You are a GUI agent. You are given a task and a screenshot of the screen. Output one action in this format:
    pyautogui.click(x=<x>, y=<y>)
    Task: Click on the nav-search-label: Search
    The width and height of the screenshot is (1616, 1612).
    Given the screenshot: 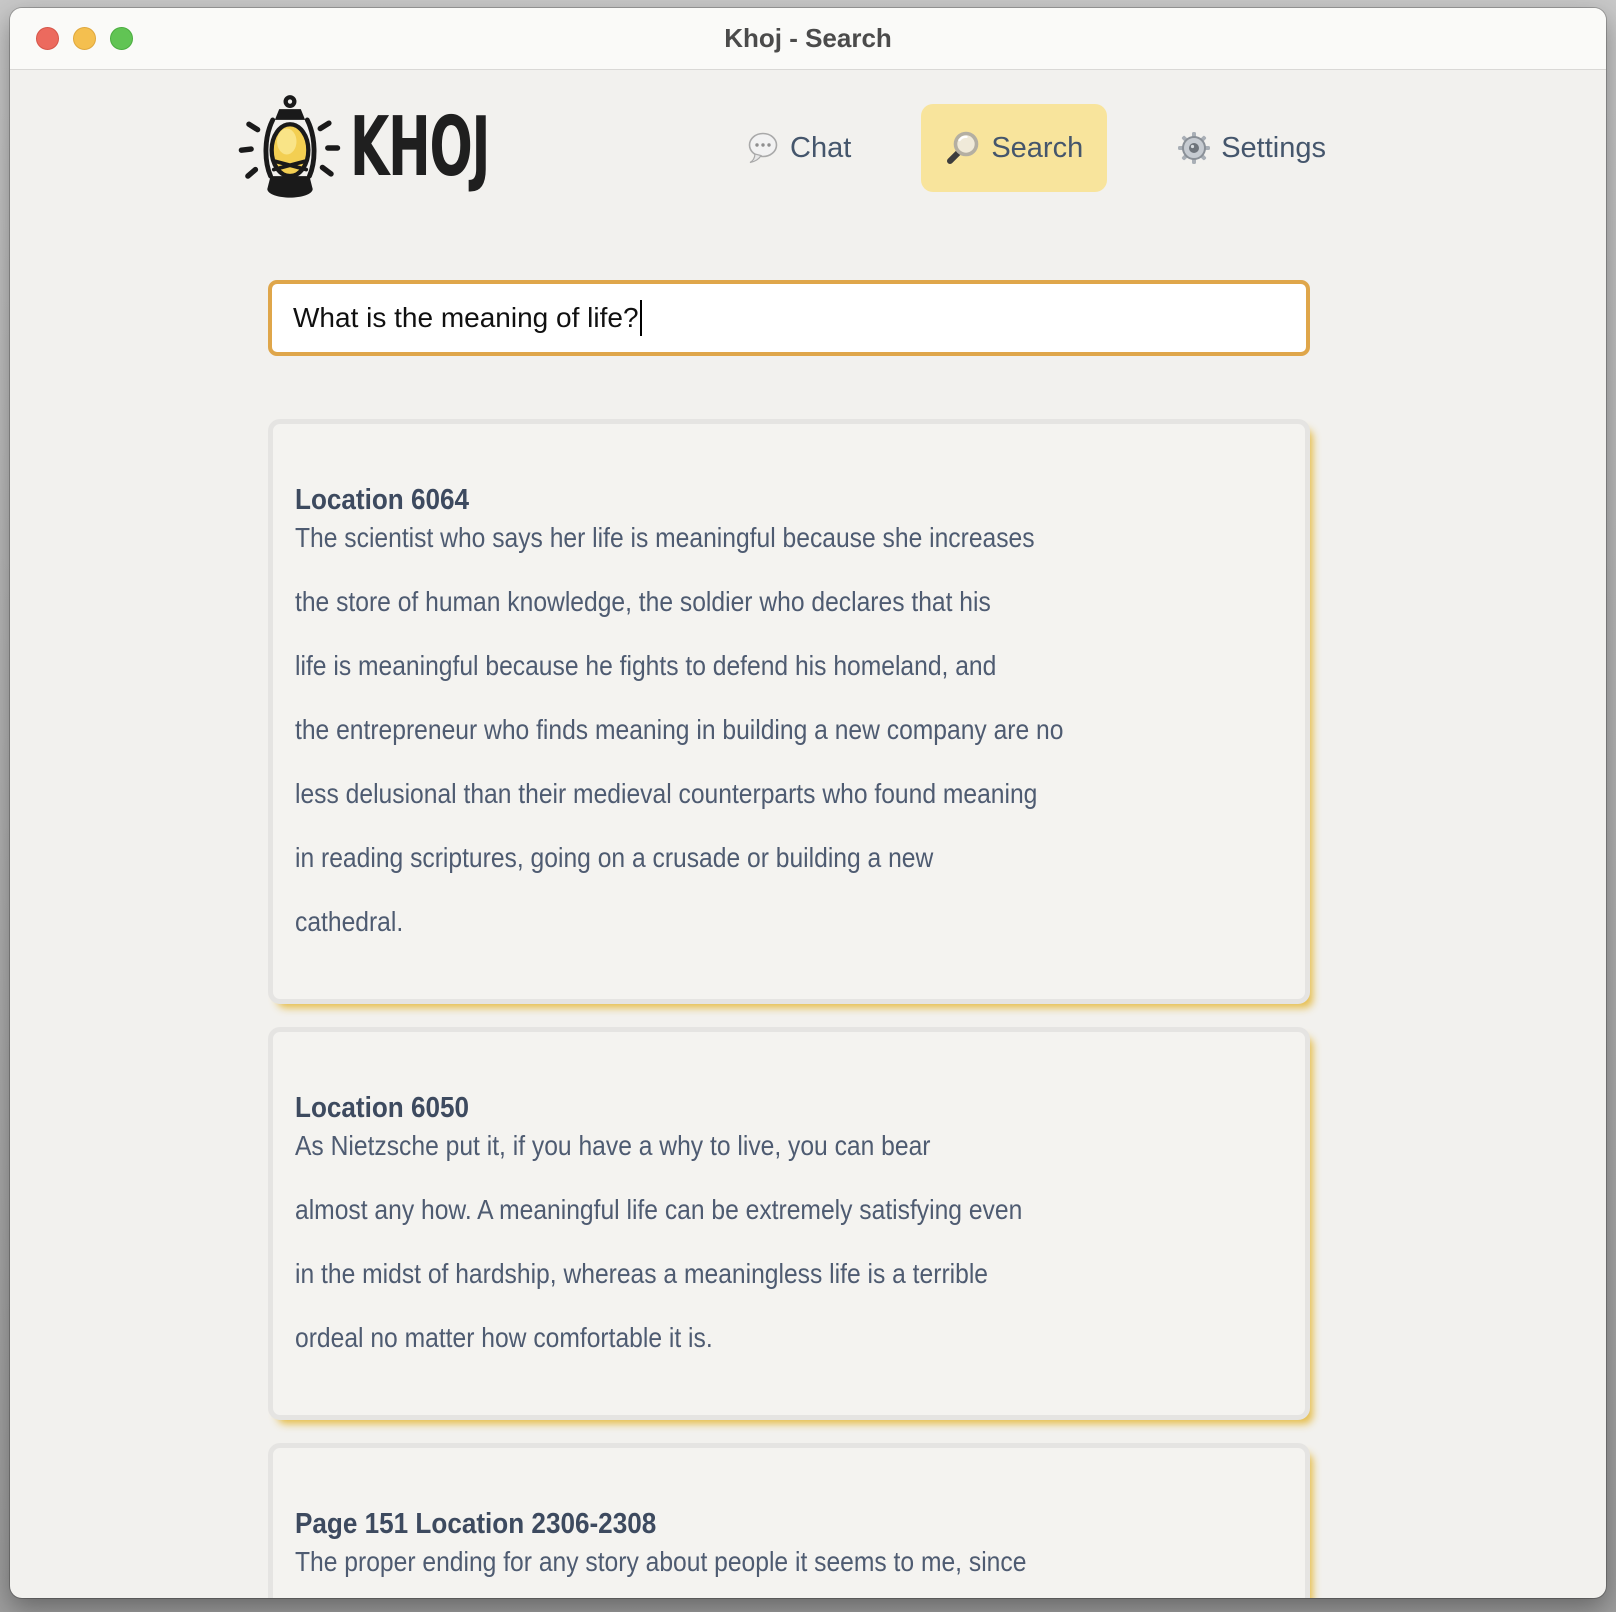 What is the action you would take?
    pyautogui.click(x=1037, y=147)
    